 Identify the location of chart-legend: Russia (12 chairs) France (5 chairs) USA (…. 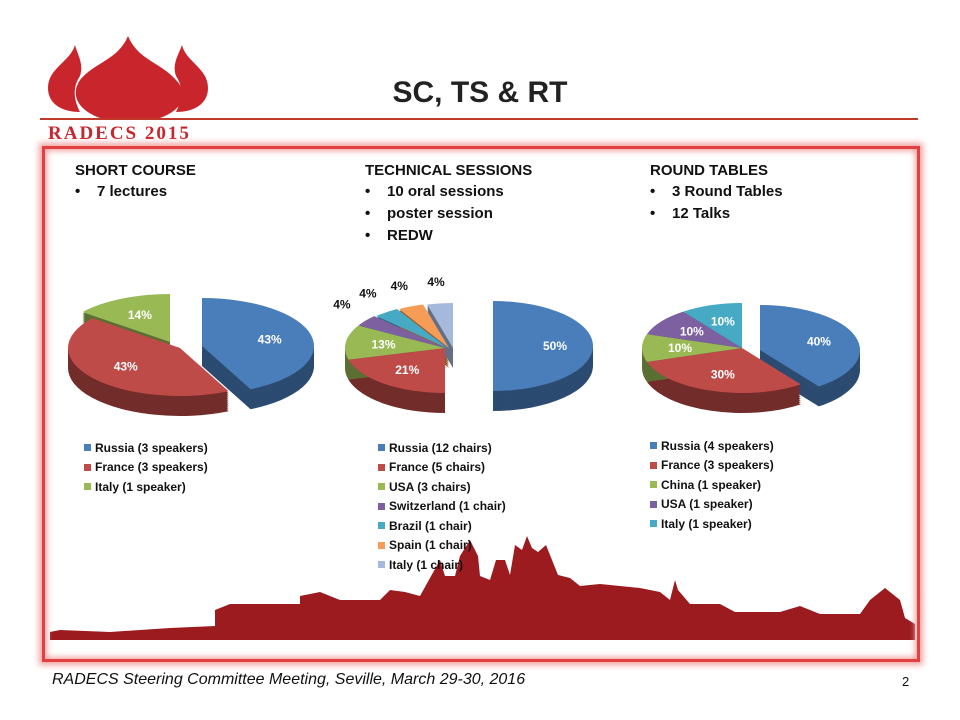
(442, 506).